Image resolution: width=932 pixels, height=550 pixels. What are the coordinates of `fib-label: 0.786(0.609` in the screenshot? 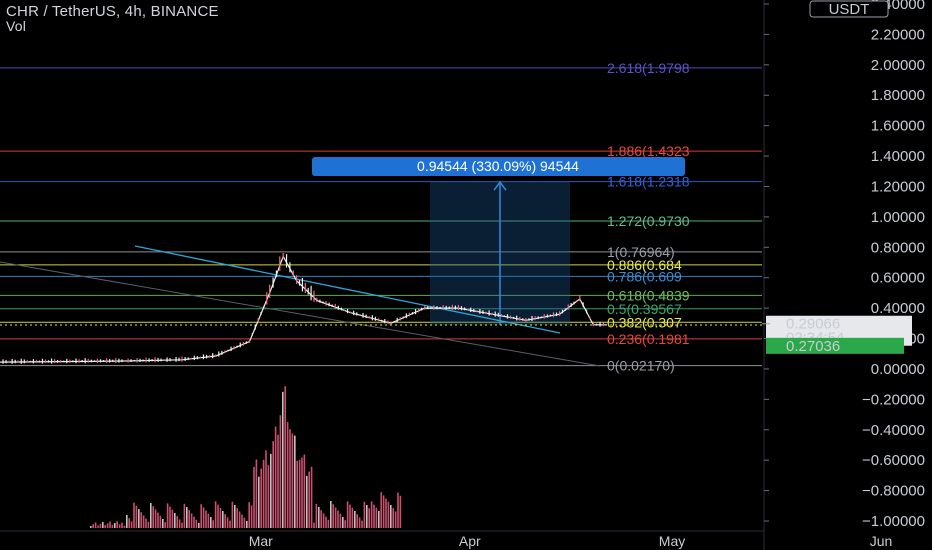 It's located at (644, 276).